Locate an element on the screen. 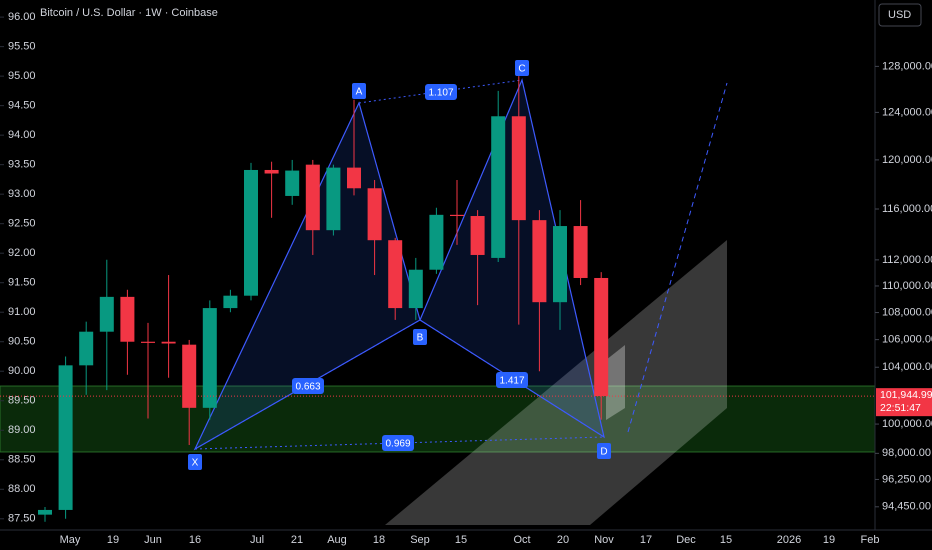 This screenshot has height=550, width=932. y-tick-label: 96.00 is located at coordinates (22, 17).